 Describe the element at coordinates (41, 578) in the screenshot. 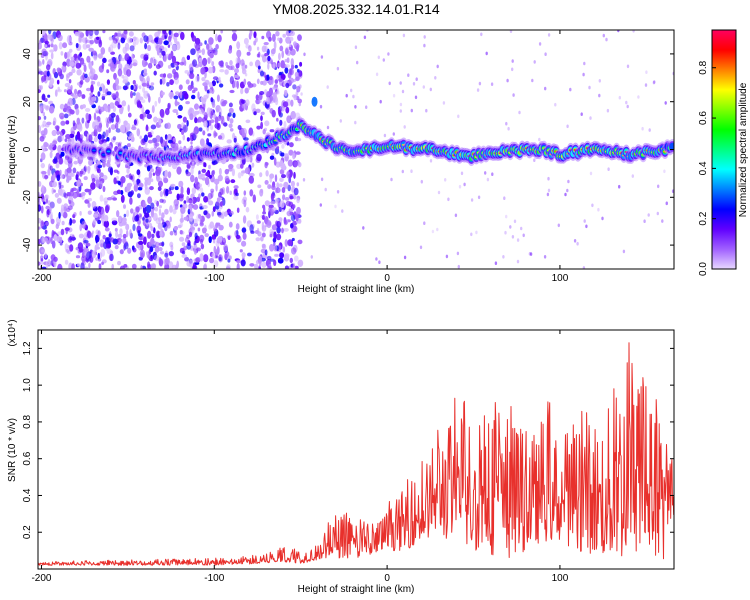

I see `x-tick-label: -200` at that location.